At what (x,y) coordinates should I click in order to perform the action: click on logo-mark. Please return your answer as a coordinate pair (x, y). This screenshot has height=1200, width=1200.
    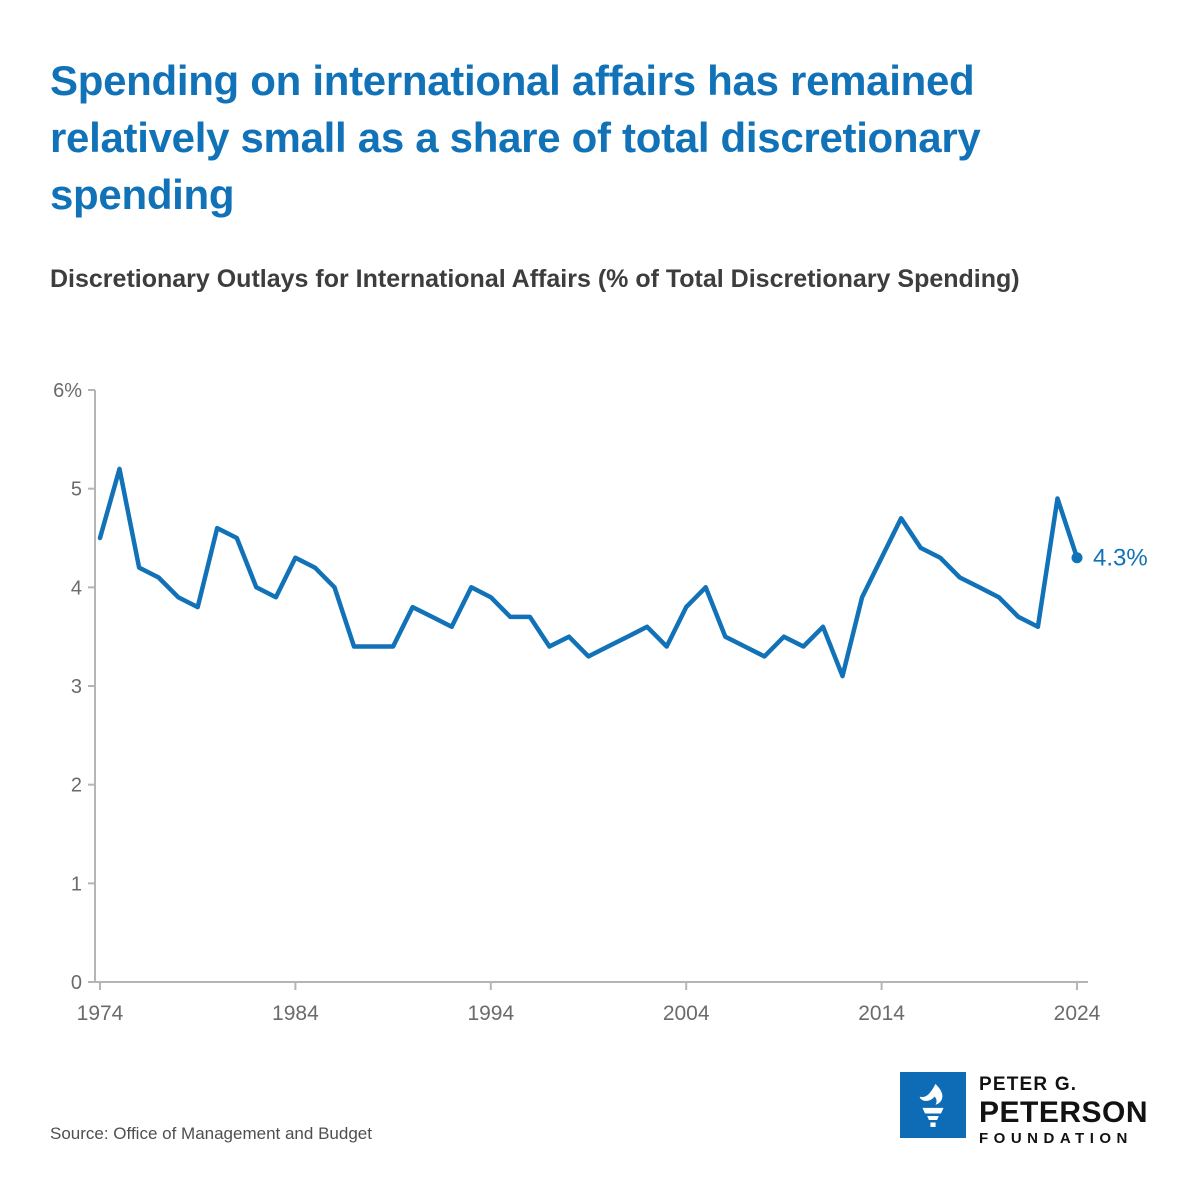
    Looking at the image, I should click on (933, 1105).